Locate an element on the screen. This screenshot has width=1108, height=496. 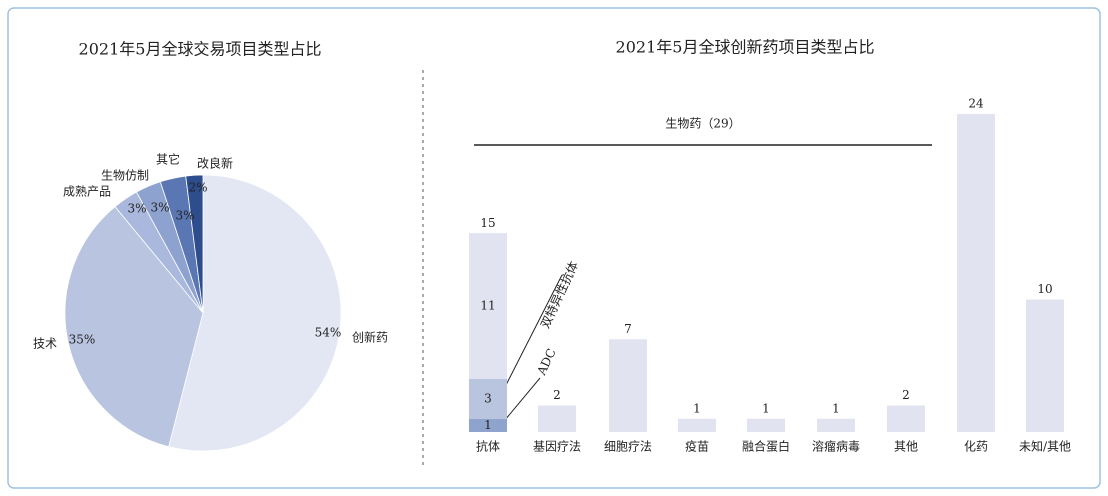
x-tick-label: 其他 is located at coordinates (906, 447).